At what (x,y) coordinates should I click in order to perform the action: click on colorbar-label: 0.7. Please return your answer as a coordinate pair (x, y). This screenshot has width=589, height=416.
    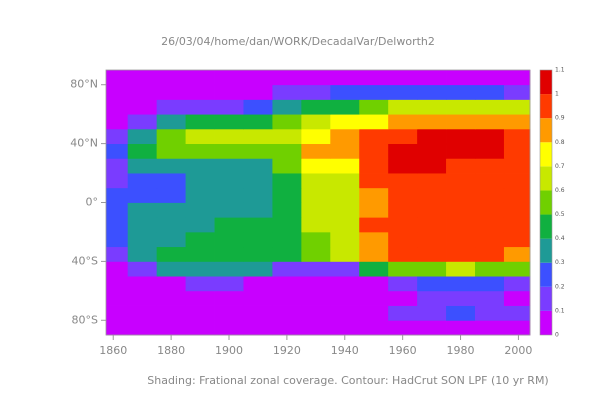
    Looking at the image, I should click on (560, 166).